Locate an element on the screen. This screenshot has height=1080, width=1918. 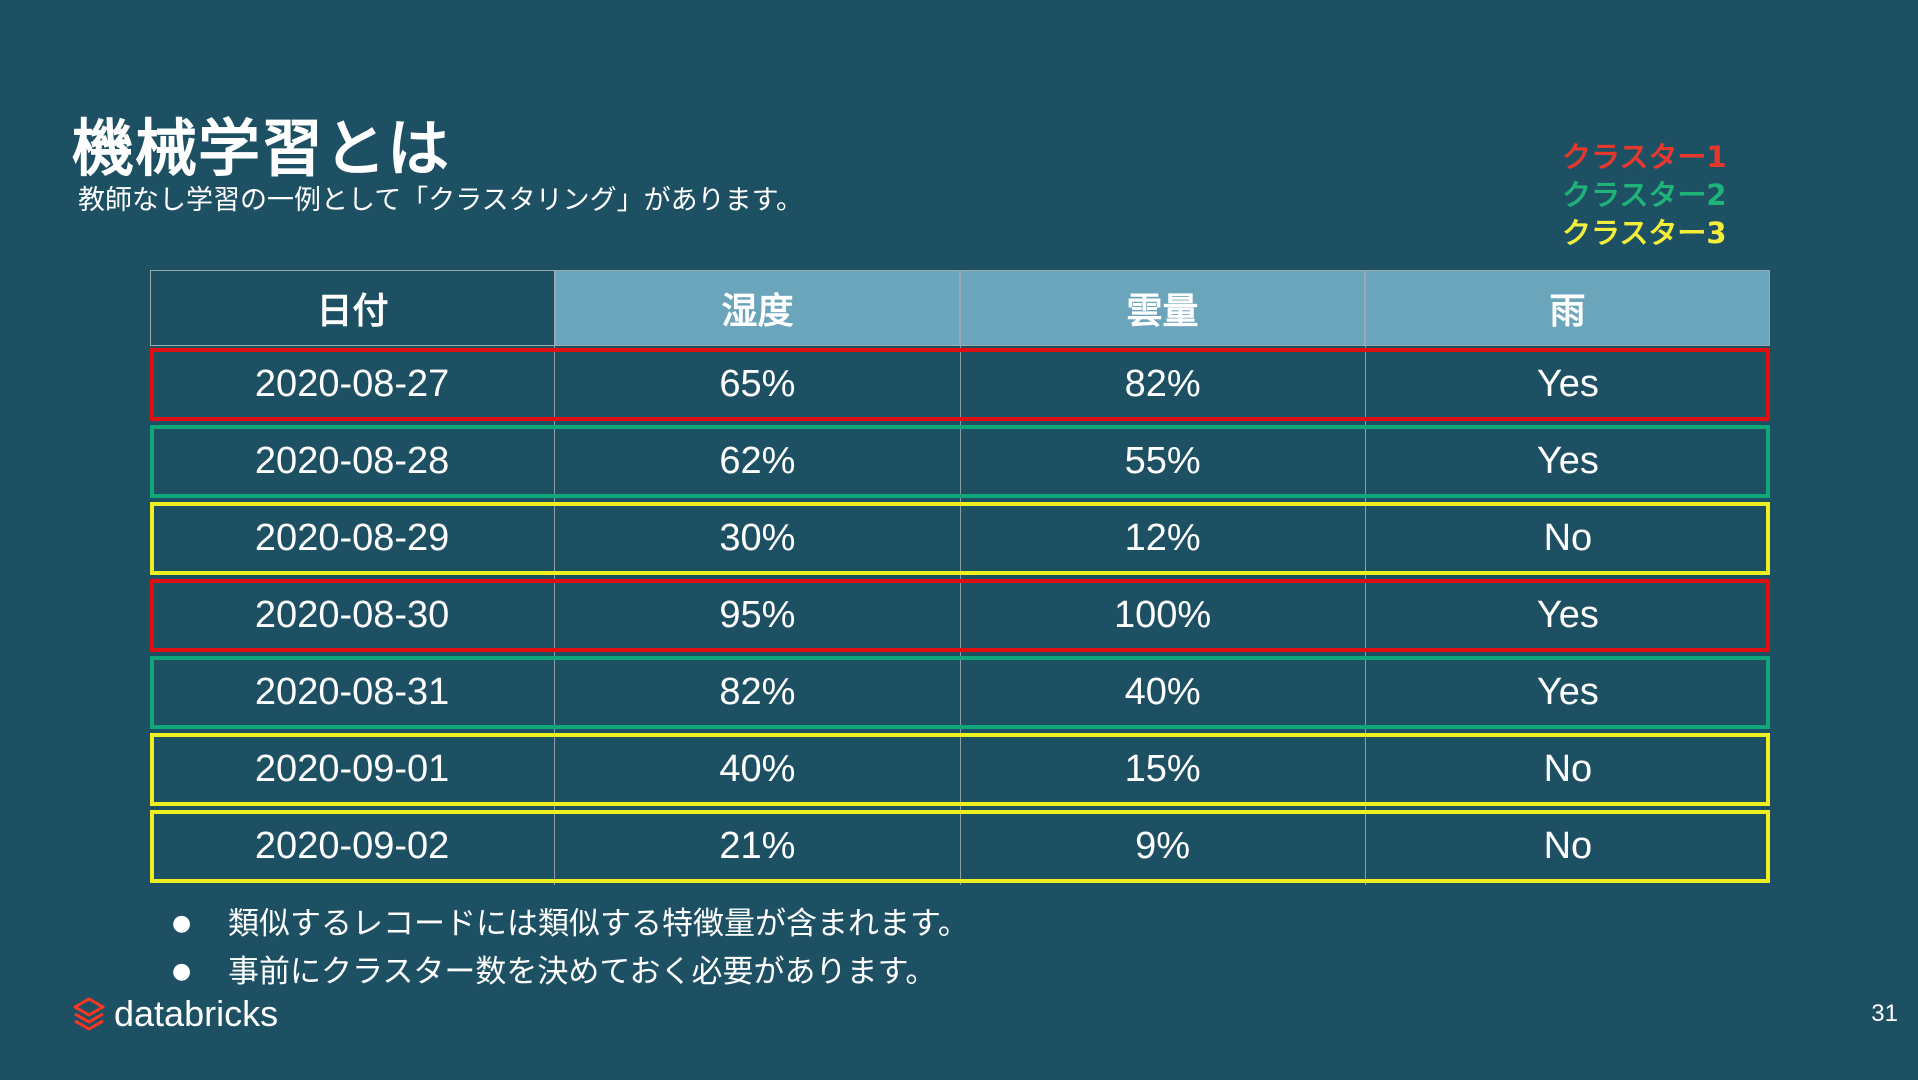
cell-cloud-cover: 12% is located at coordinates (1163, 538).